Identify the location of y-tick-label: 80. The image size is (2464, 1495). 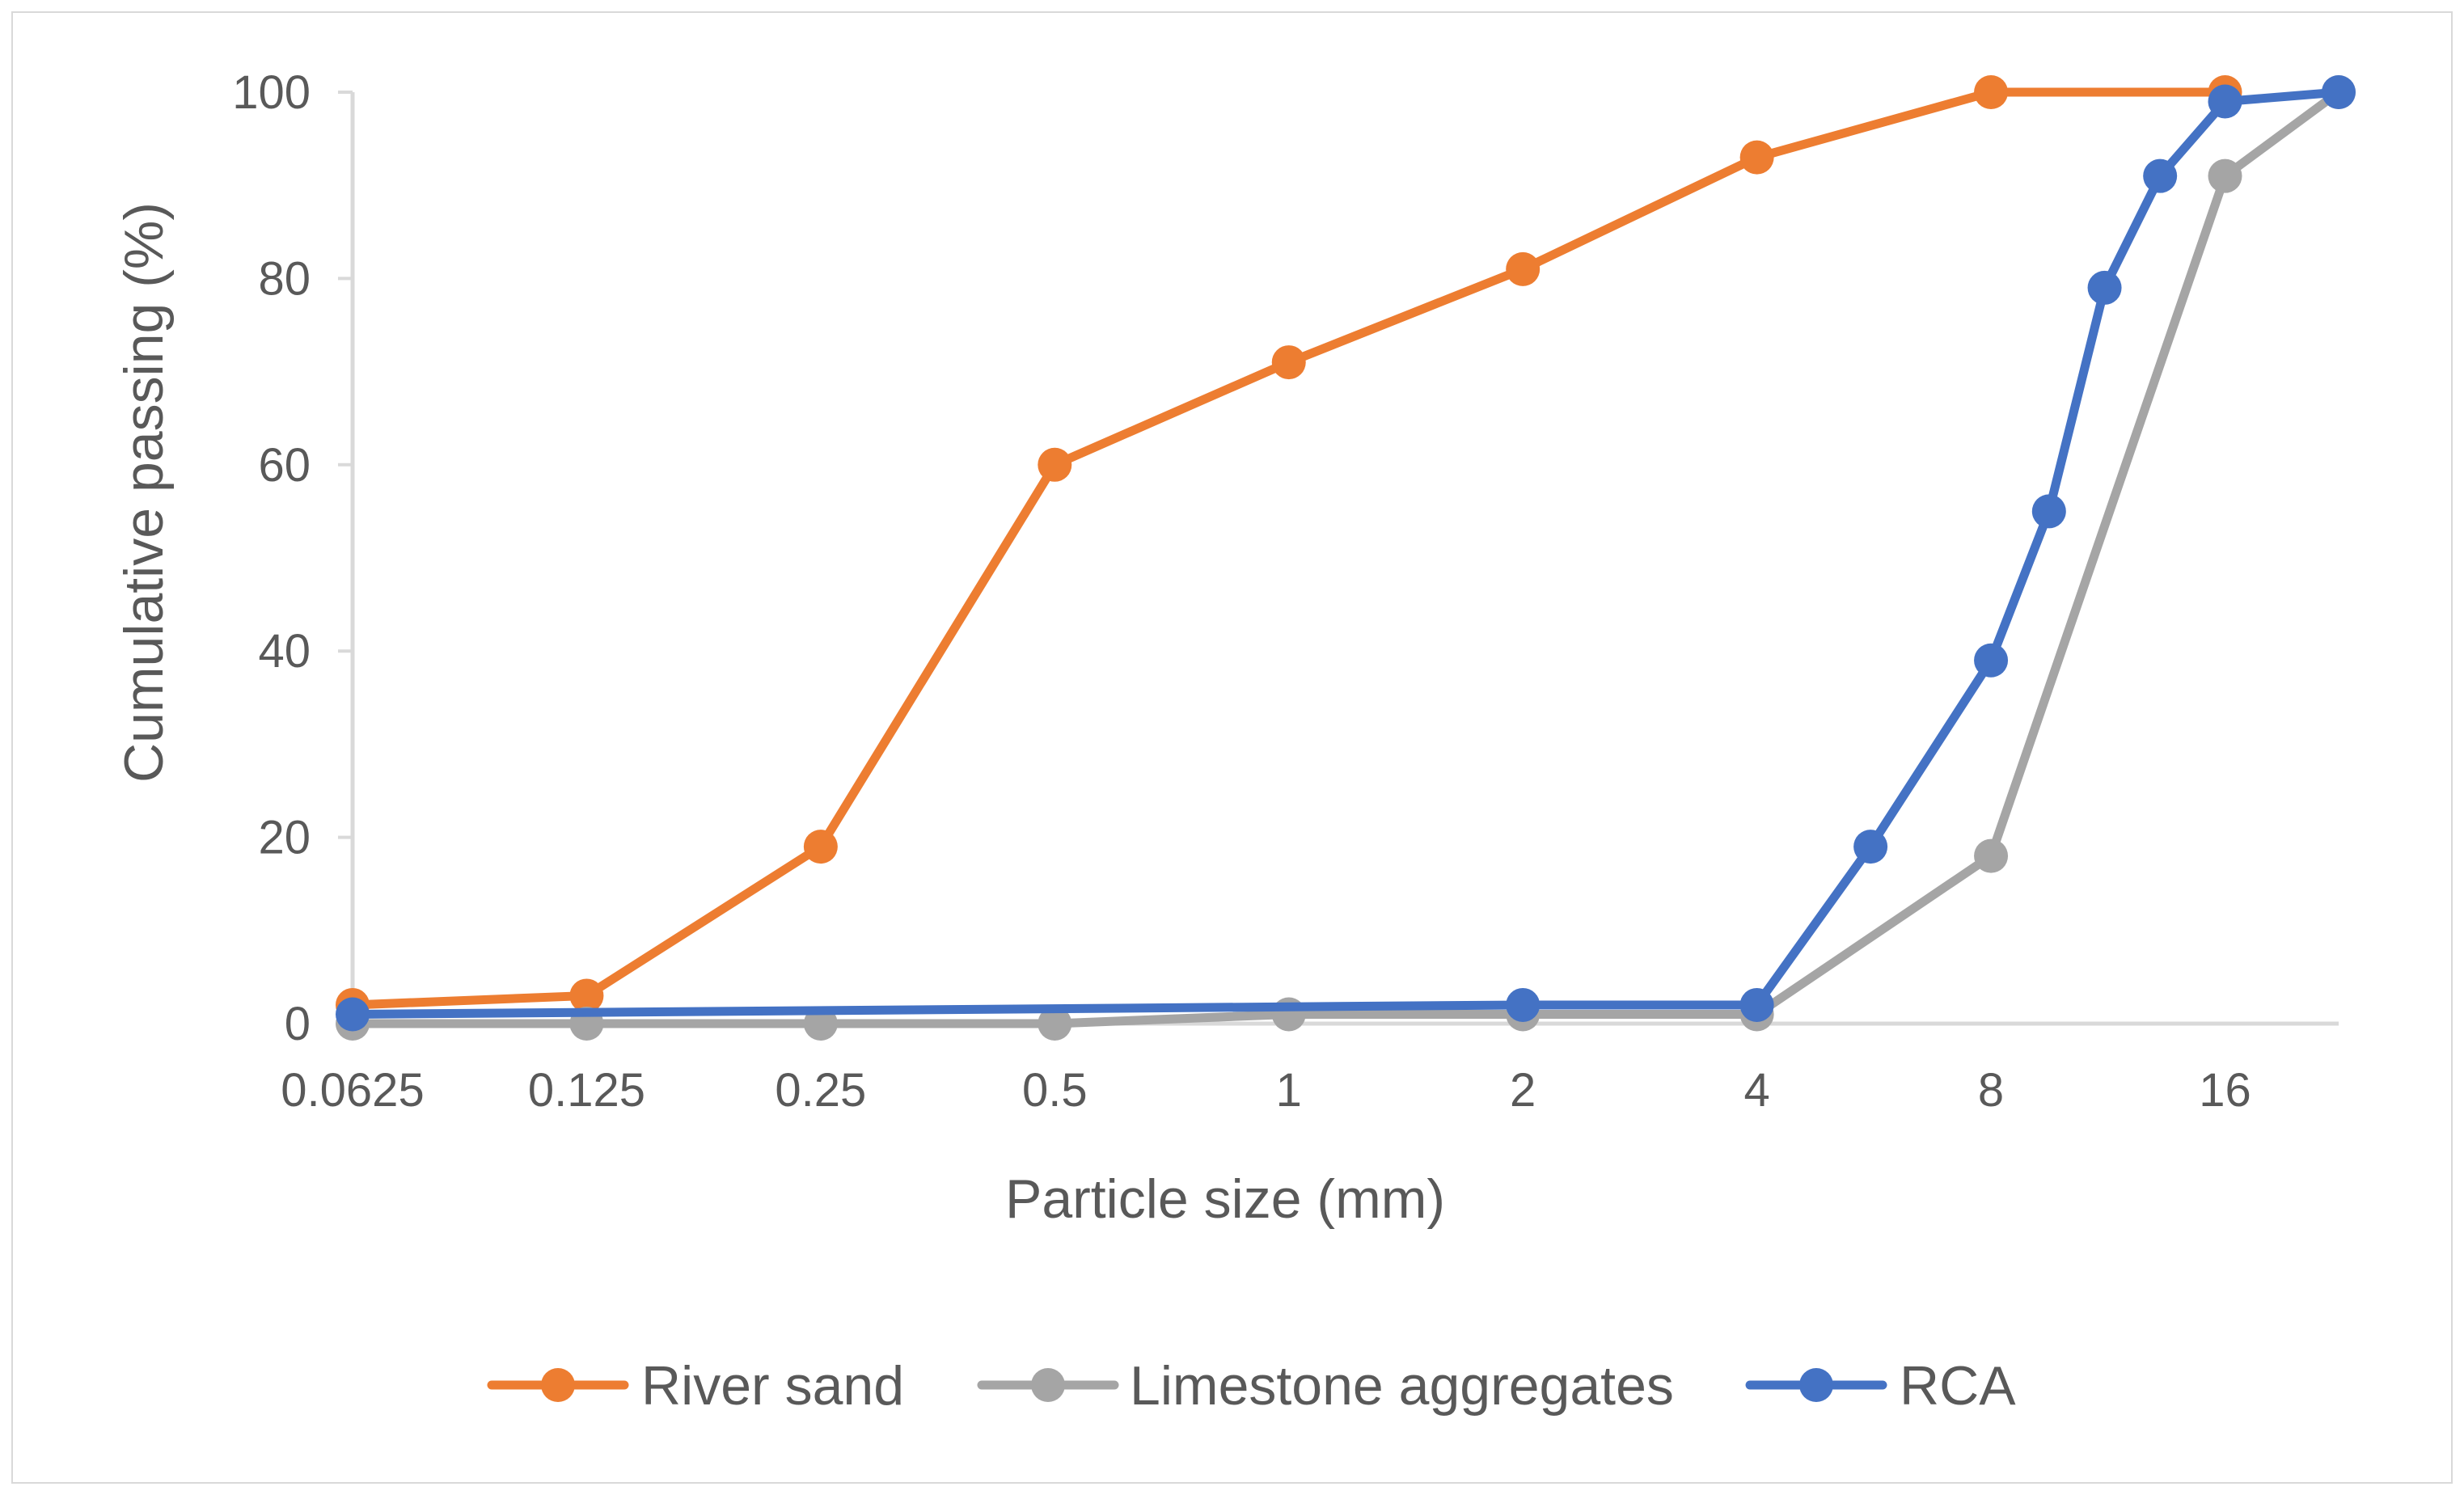
(284, 278).